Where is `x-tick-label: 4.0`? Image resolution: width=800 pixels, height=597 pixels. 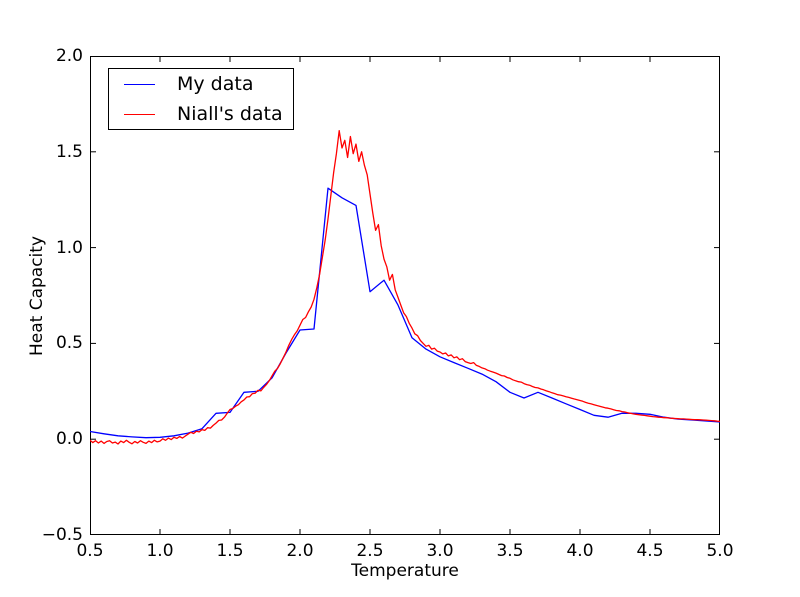
x-tick-label: 4.0 is located at coordinates (580, 551).